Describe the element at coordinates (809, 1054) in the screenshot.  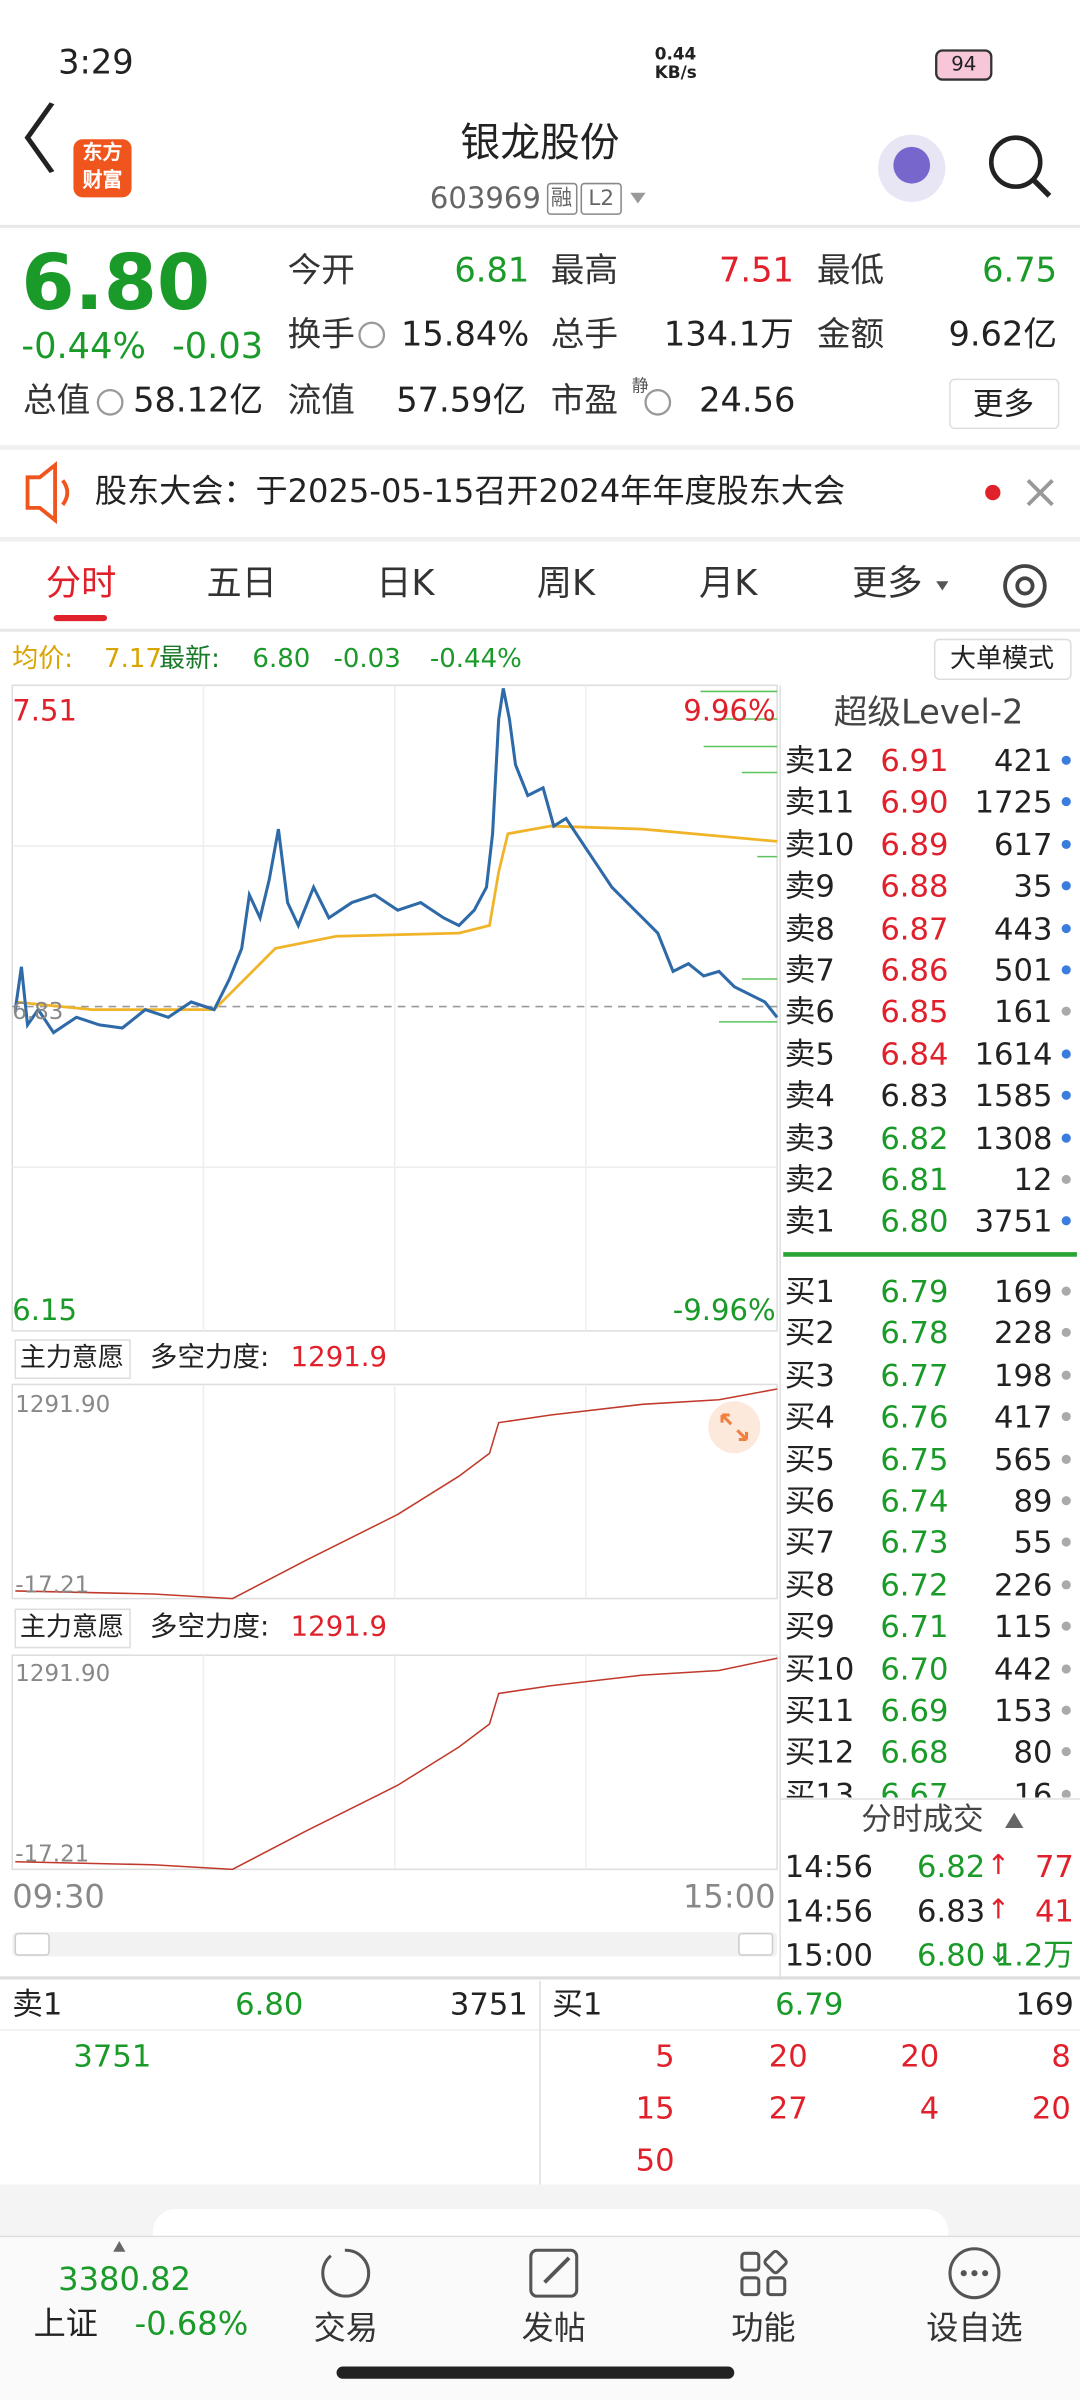
I see `ask-label: 卖5` at that location.